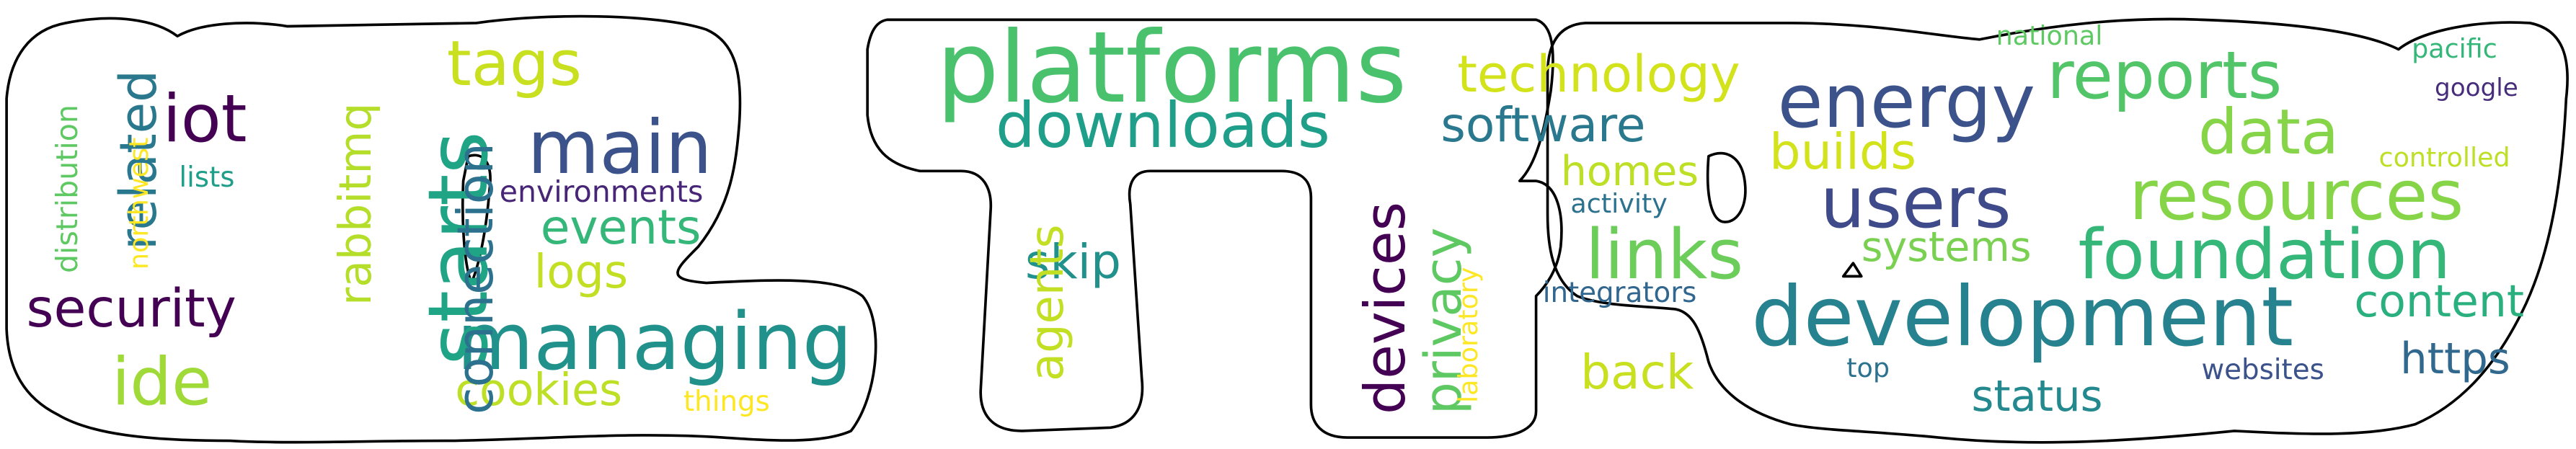  What do you see at coordinates (1852, 270) in the screenshot?
I see `outline-right-tick` at bounding box center [1852, 270].